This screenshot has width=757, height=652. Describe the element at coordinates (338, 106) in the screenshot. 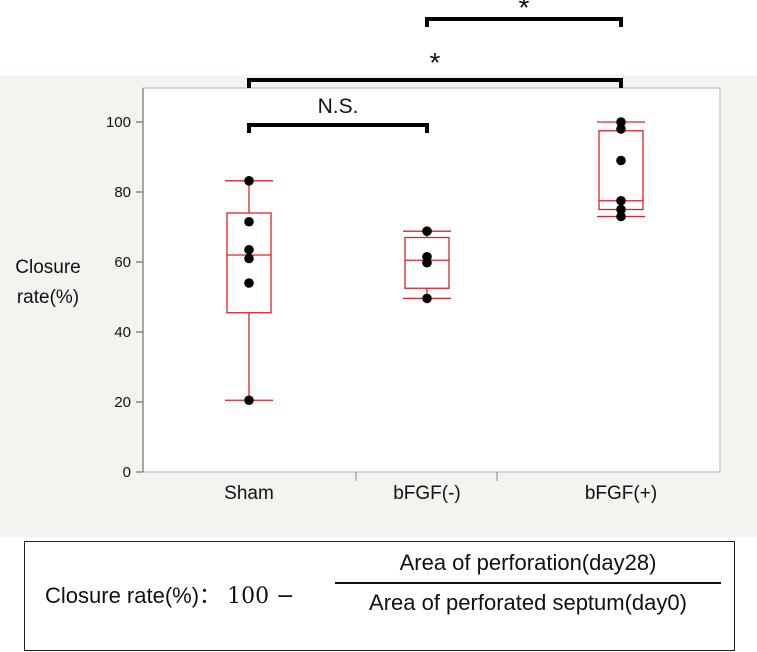

I see `significance-label: N.S.` at that location.